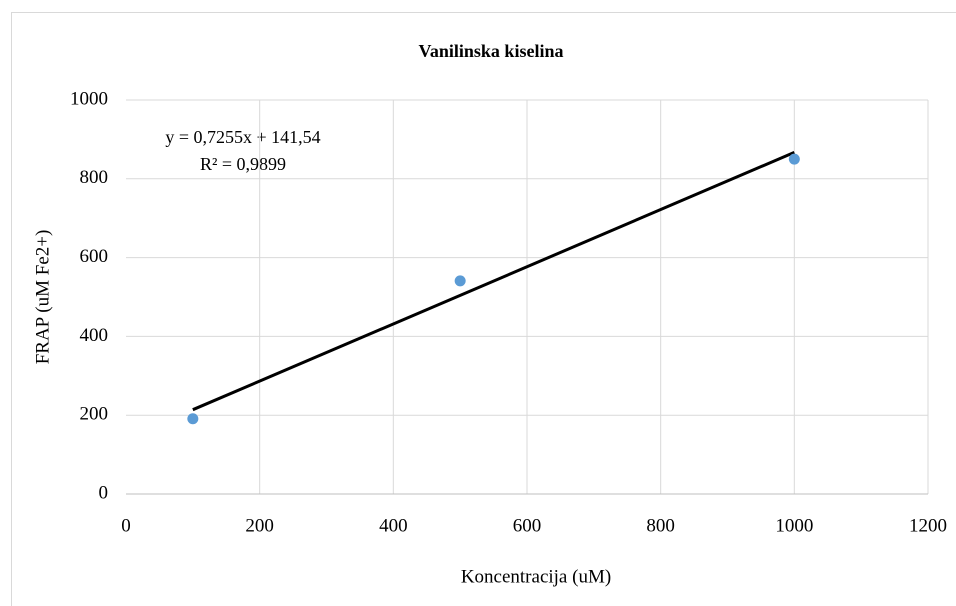 This screenshot has height=606, width=956. What do you see at coordinates (94, 256) in the screenshot?
I see `y-tick-label: 600` at bounding box center [94, 256].